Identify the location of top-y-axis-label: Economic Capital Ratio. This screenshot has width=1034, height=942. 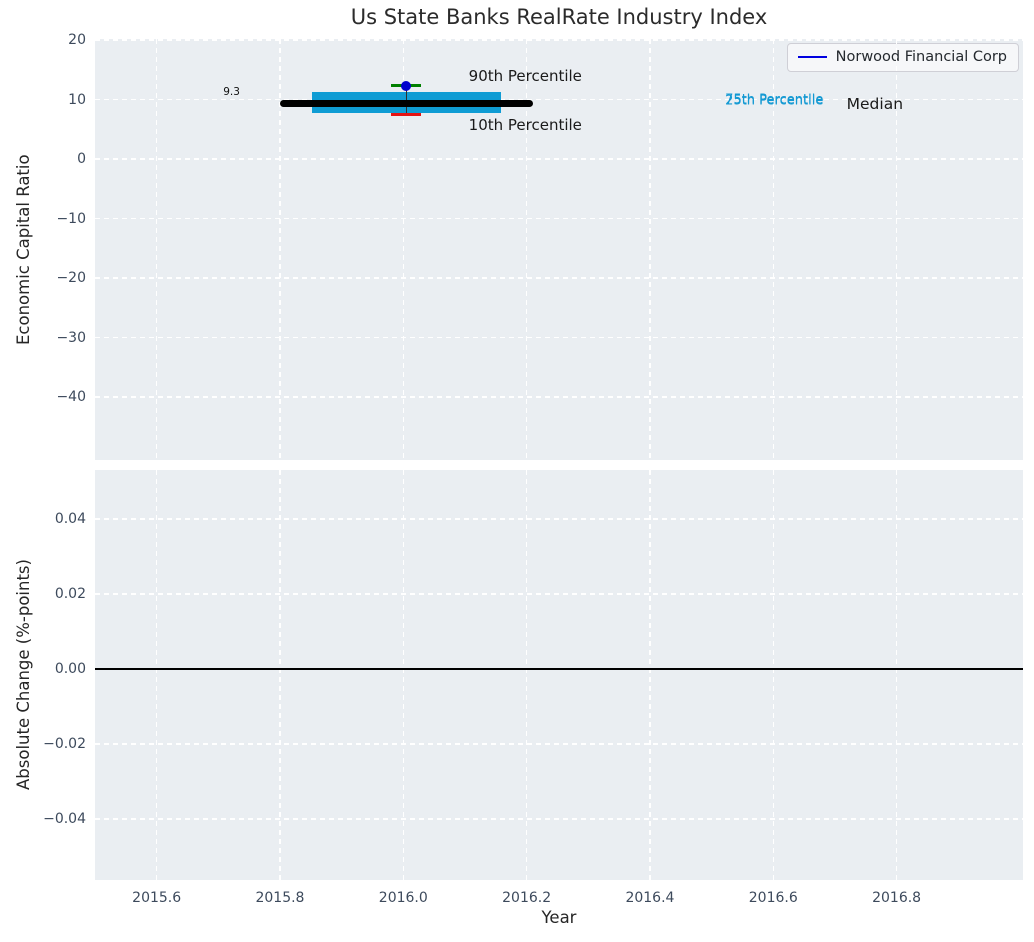
(23, 249).